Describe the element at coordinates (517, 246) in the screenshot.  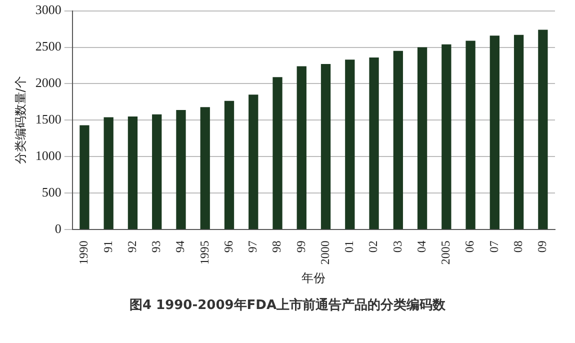
I see `x-tick-label: 08` at that location.